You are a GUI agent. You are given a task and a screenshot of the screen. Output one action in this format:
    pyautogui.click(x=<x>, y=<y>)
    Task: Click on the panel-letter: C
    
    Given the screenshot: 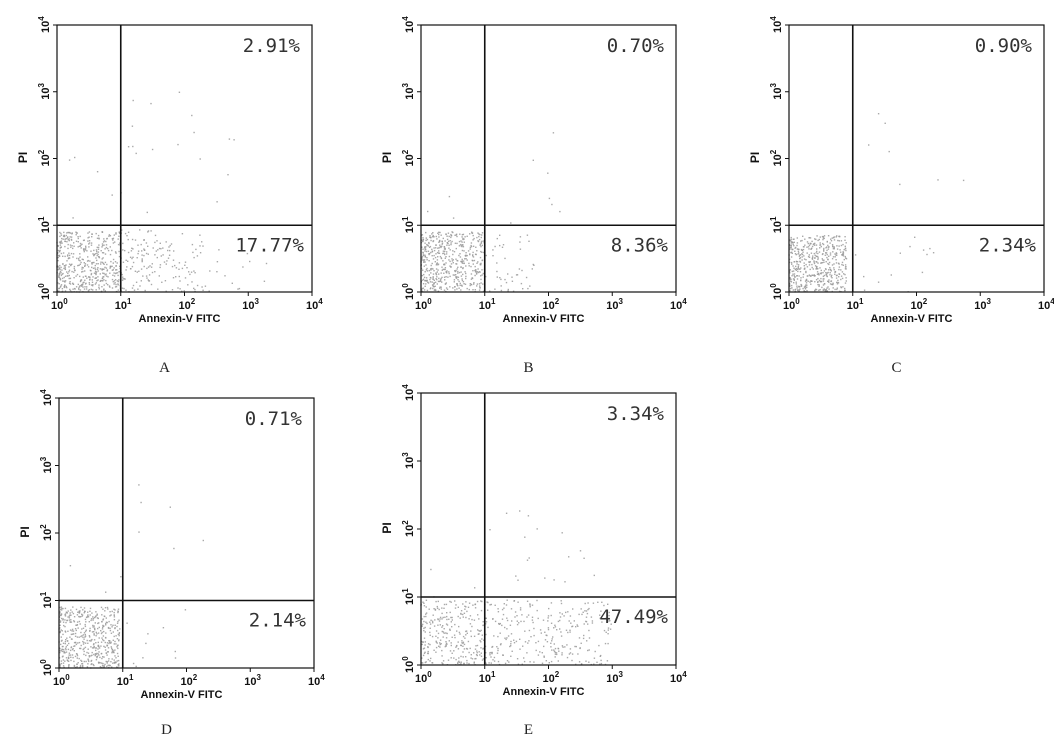 What is the action you would take?
    pyautogui.click(x=896, y=368)
    